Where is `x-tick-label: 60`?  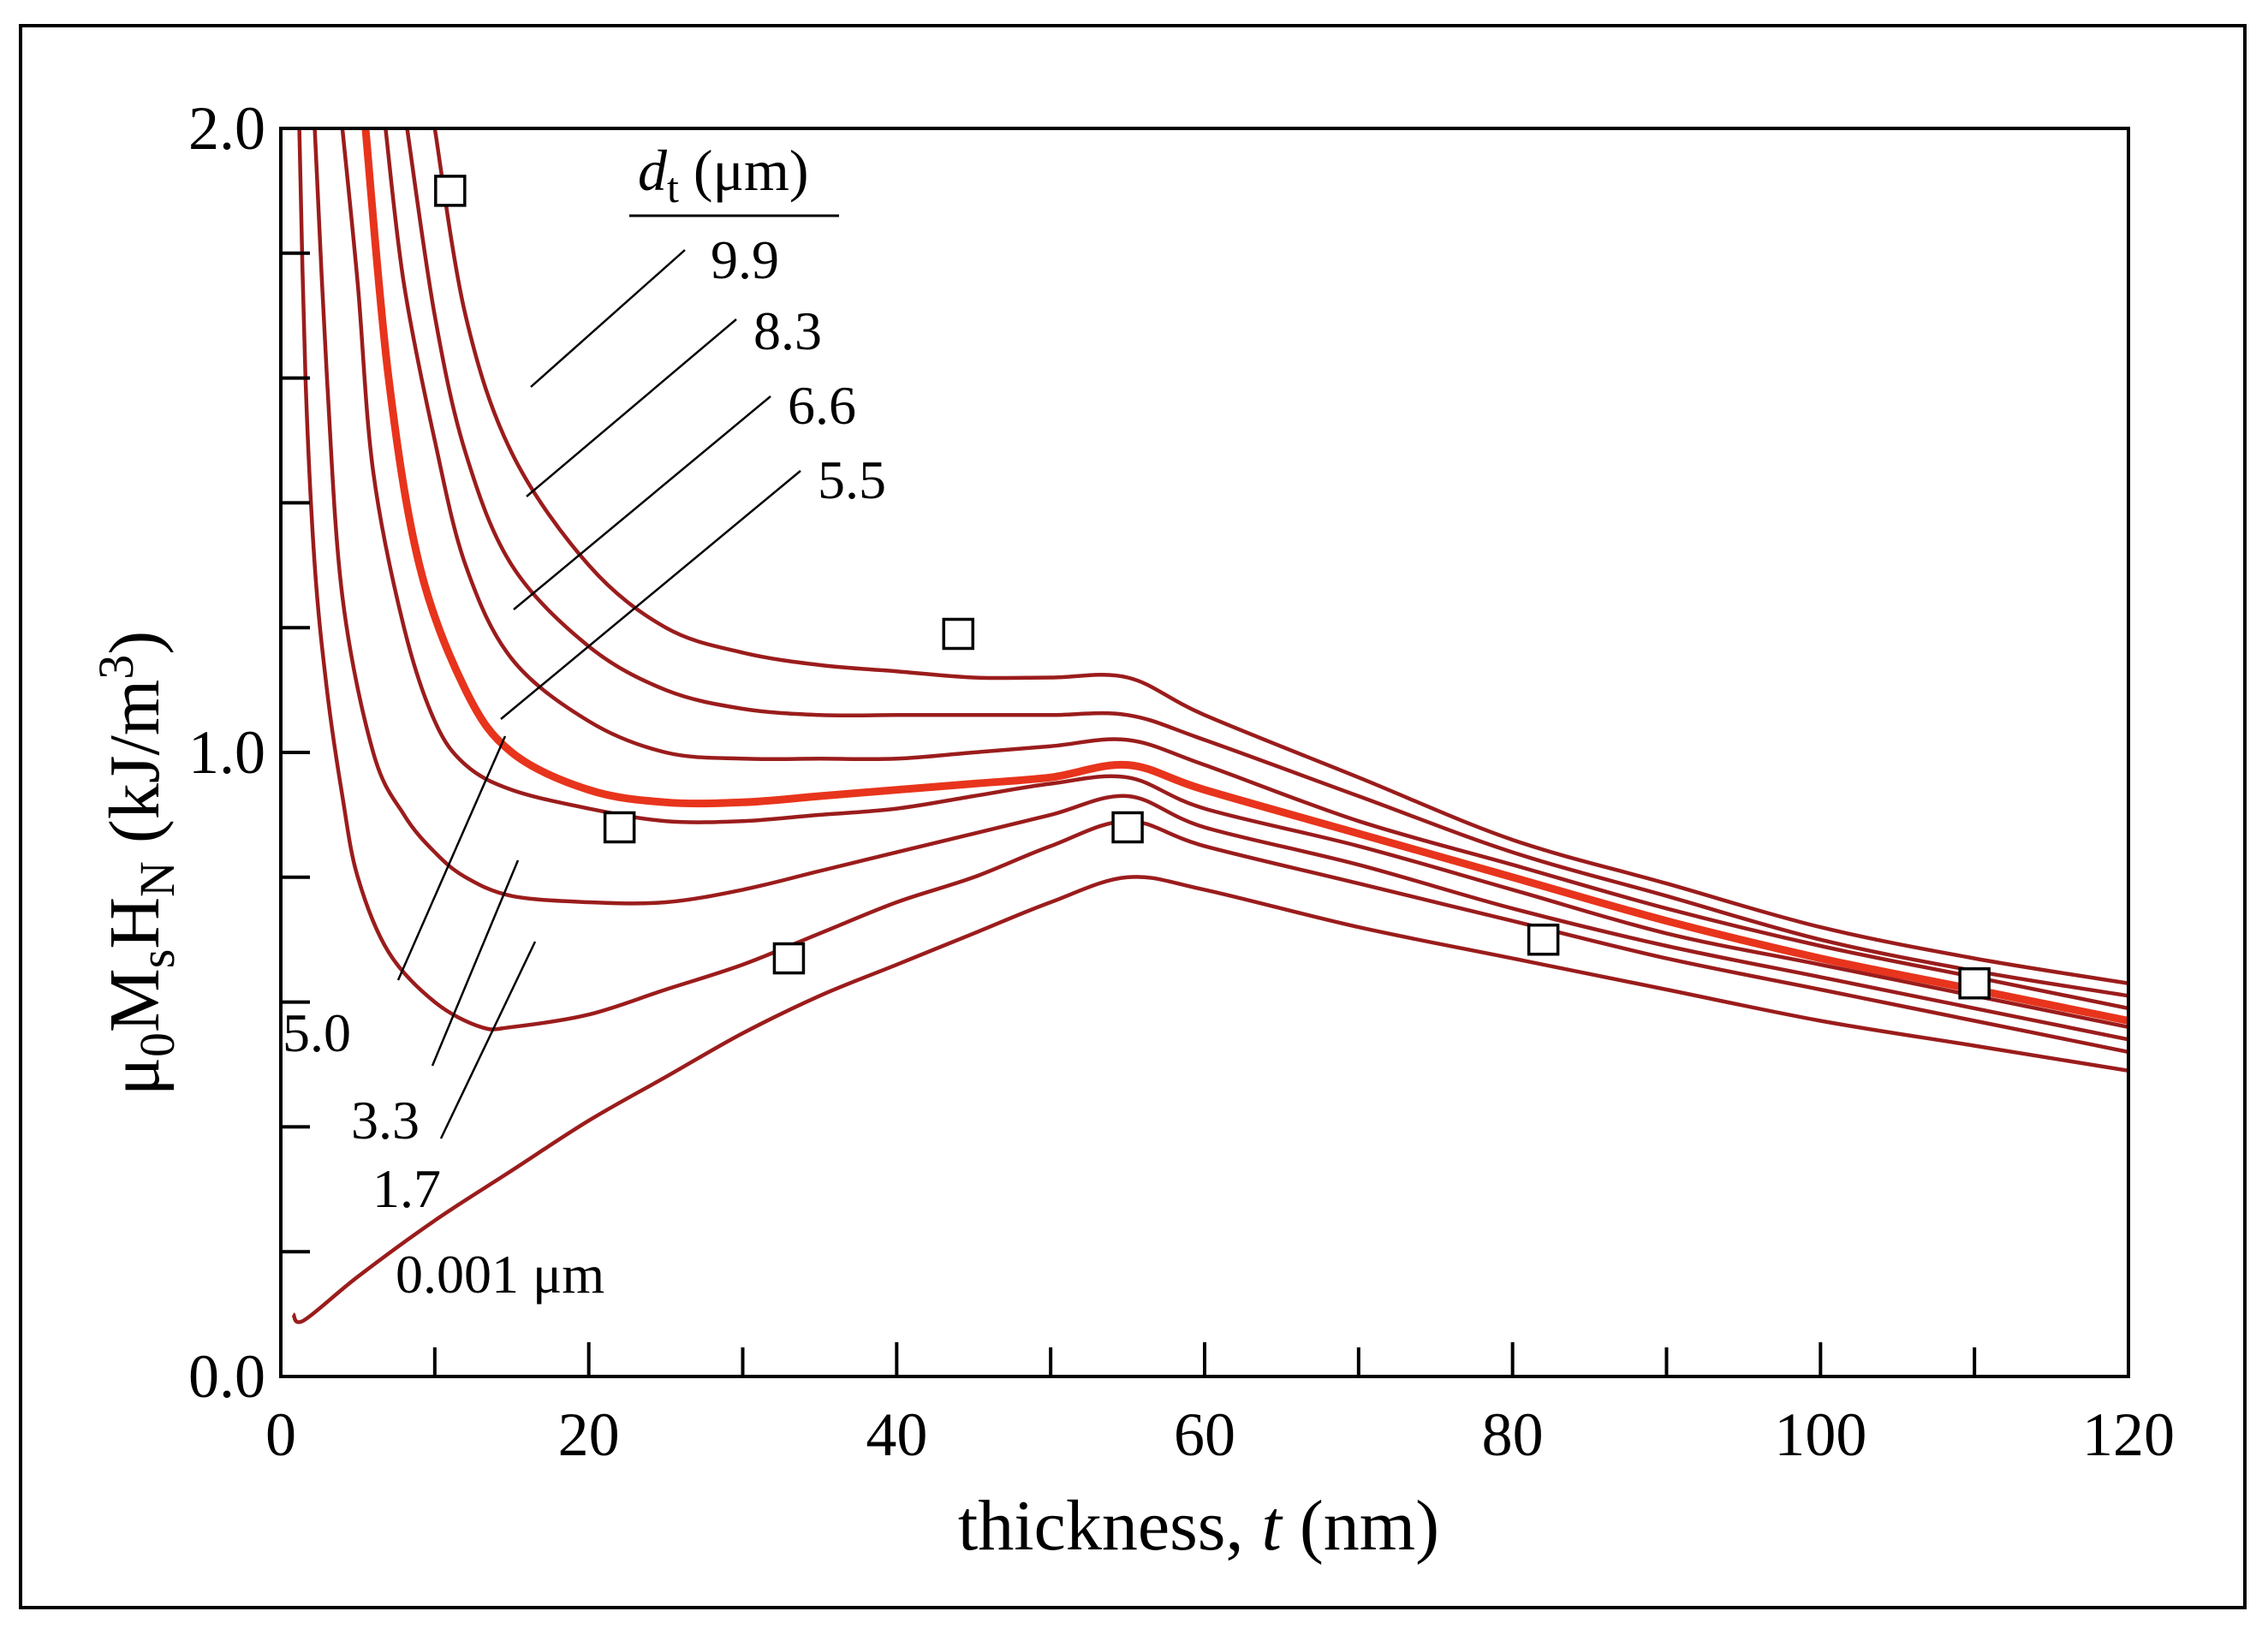
x-tick-label: 60 is located at coordinates (1204, 1435).